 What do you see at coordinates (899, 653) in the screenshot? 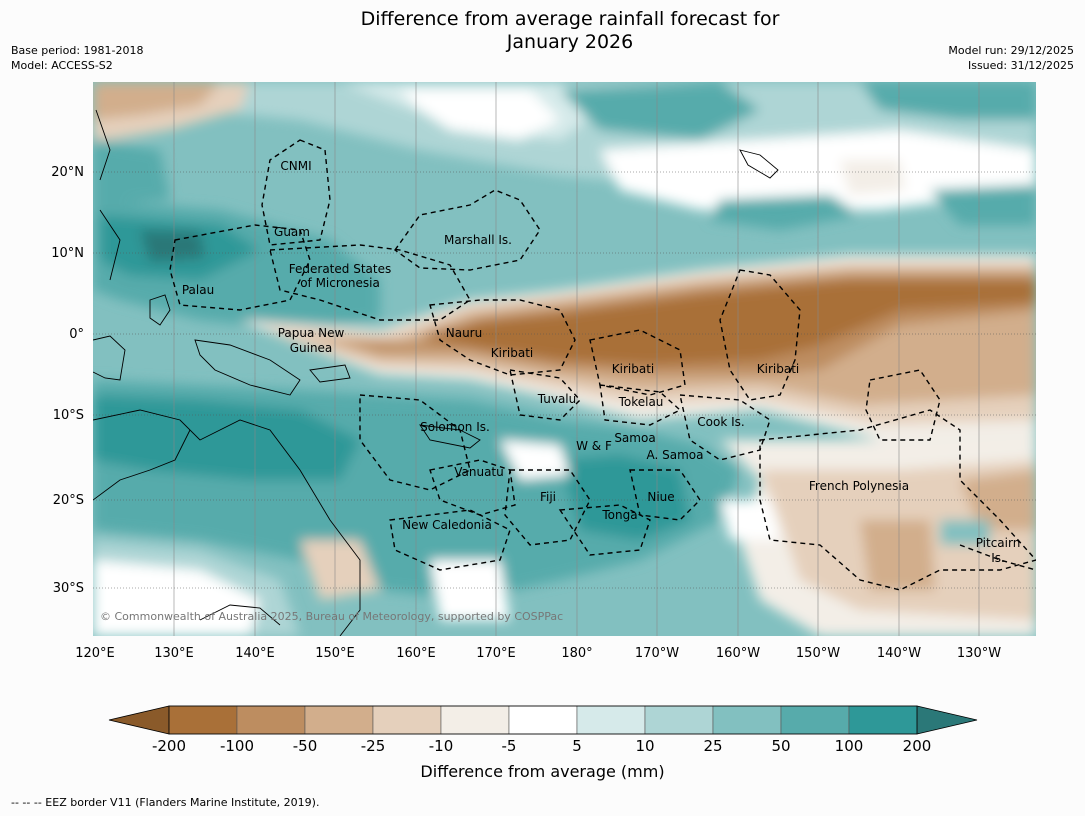
I see `lon-tick-label: 140°W` at bounding box center [899, 653].